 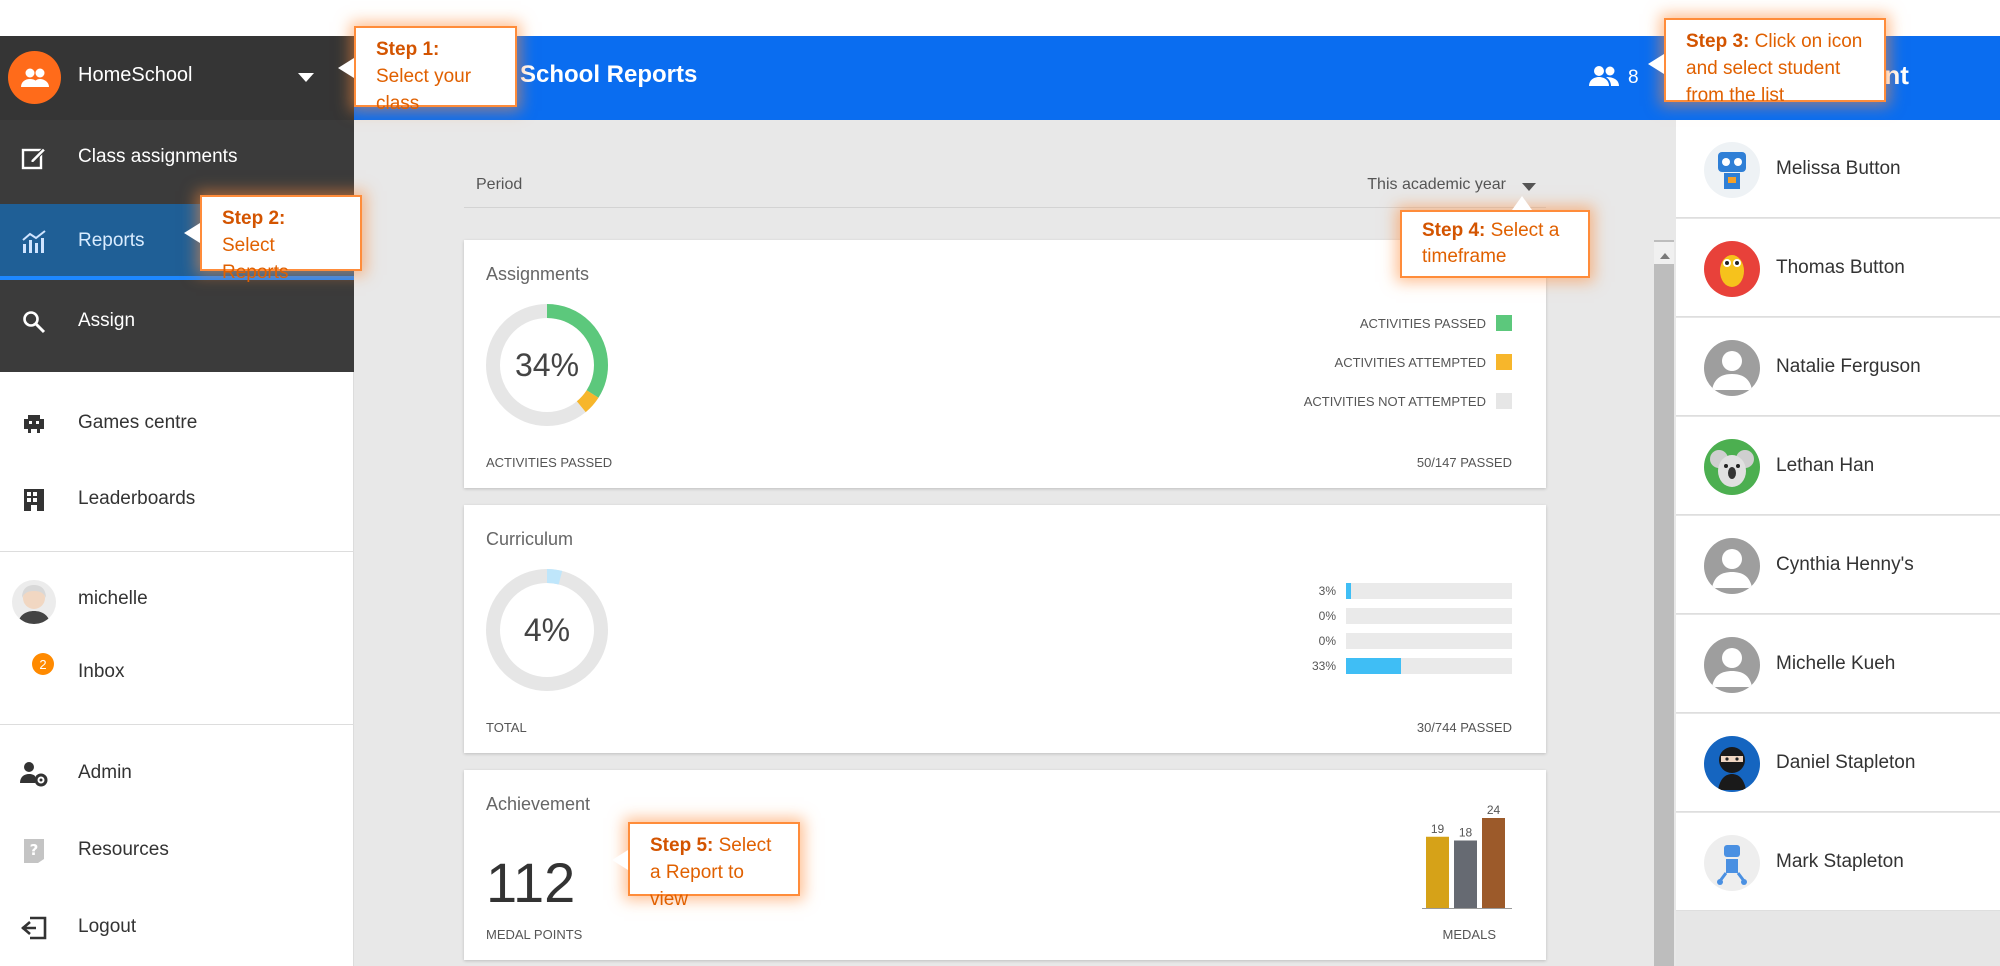 I want to click on sidebar-item-label: Leaderboards, so click(x=137, y=498).